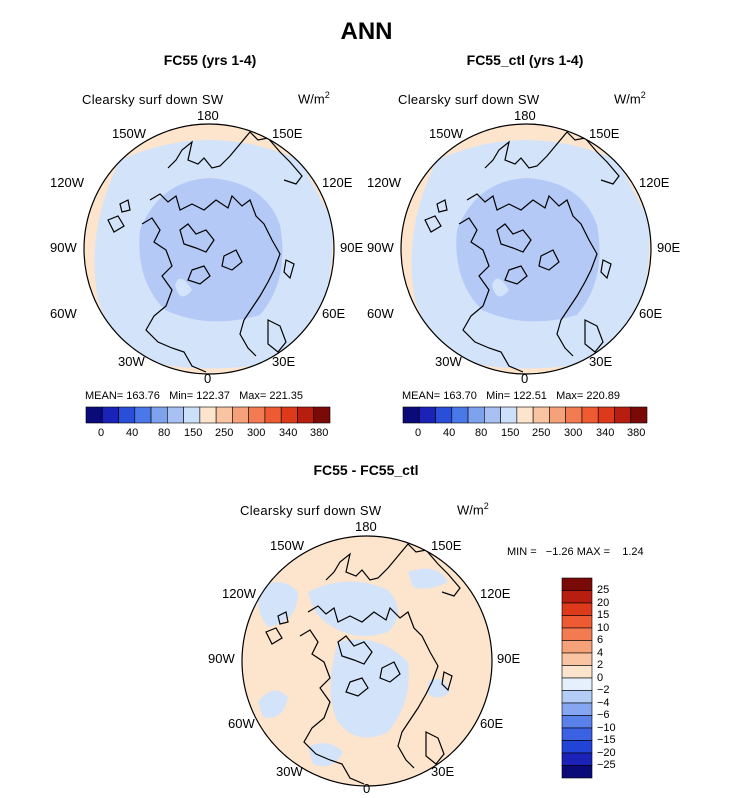 The width and height of the screenshot is (733, 798). Describe the element at coordinates (337, 182) in the screenshot. I see `panel1-lon-120e: 120E` at that location.